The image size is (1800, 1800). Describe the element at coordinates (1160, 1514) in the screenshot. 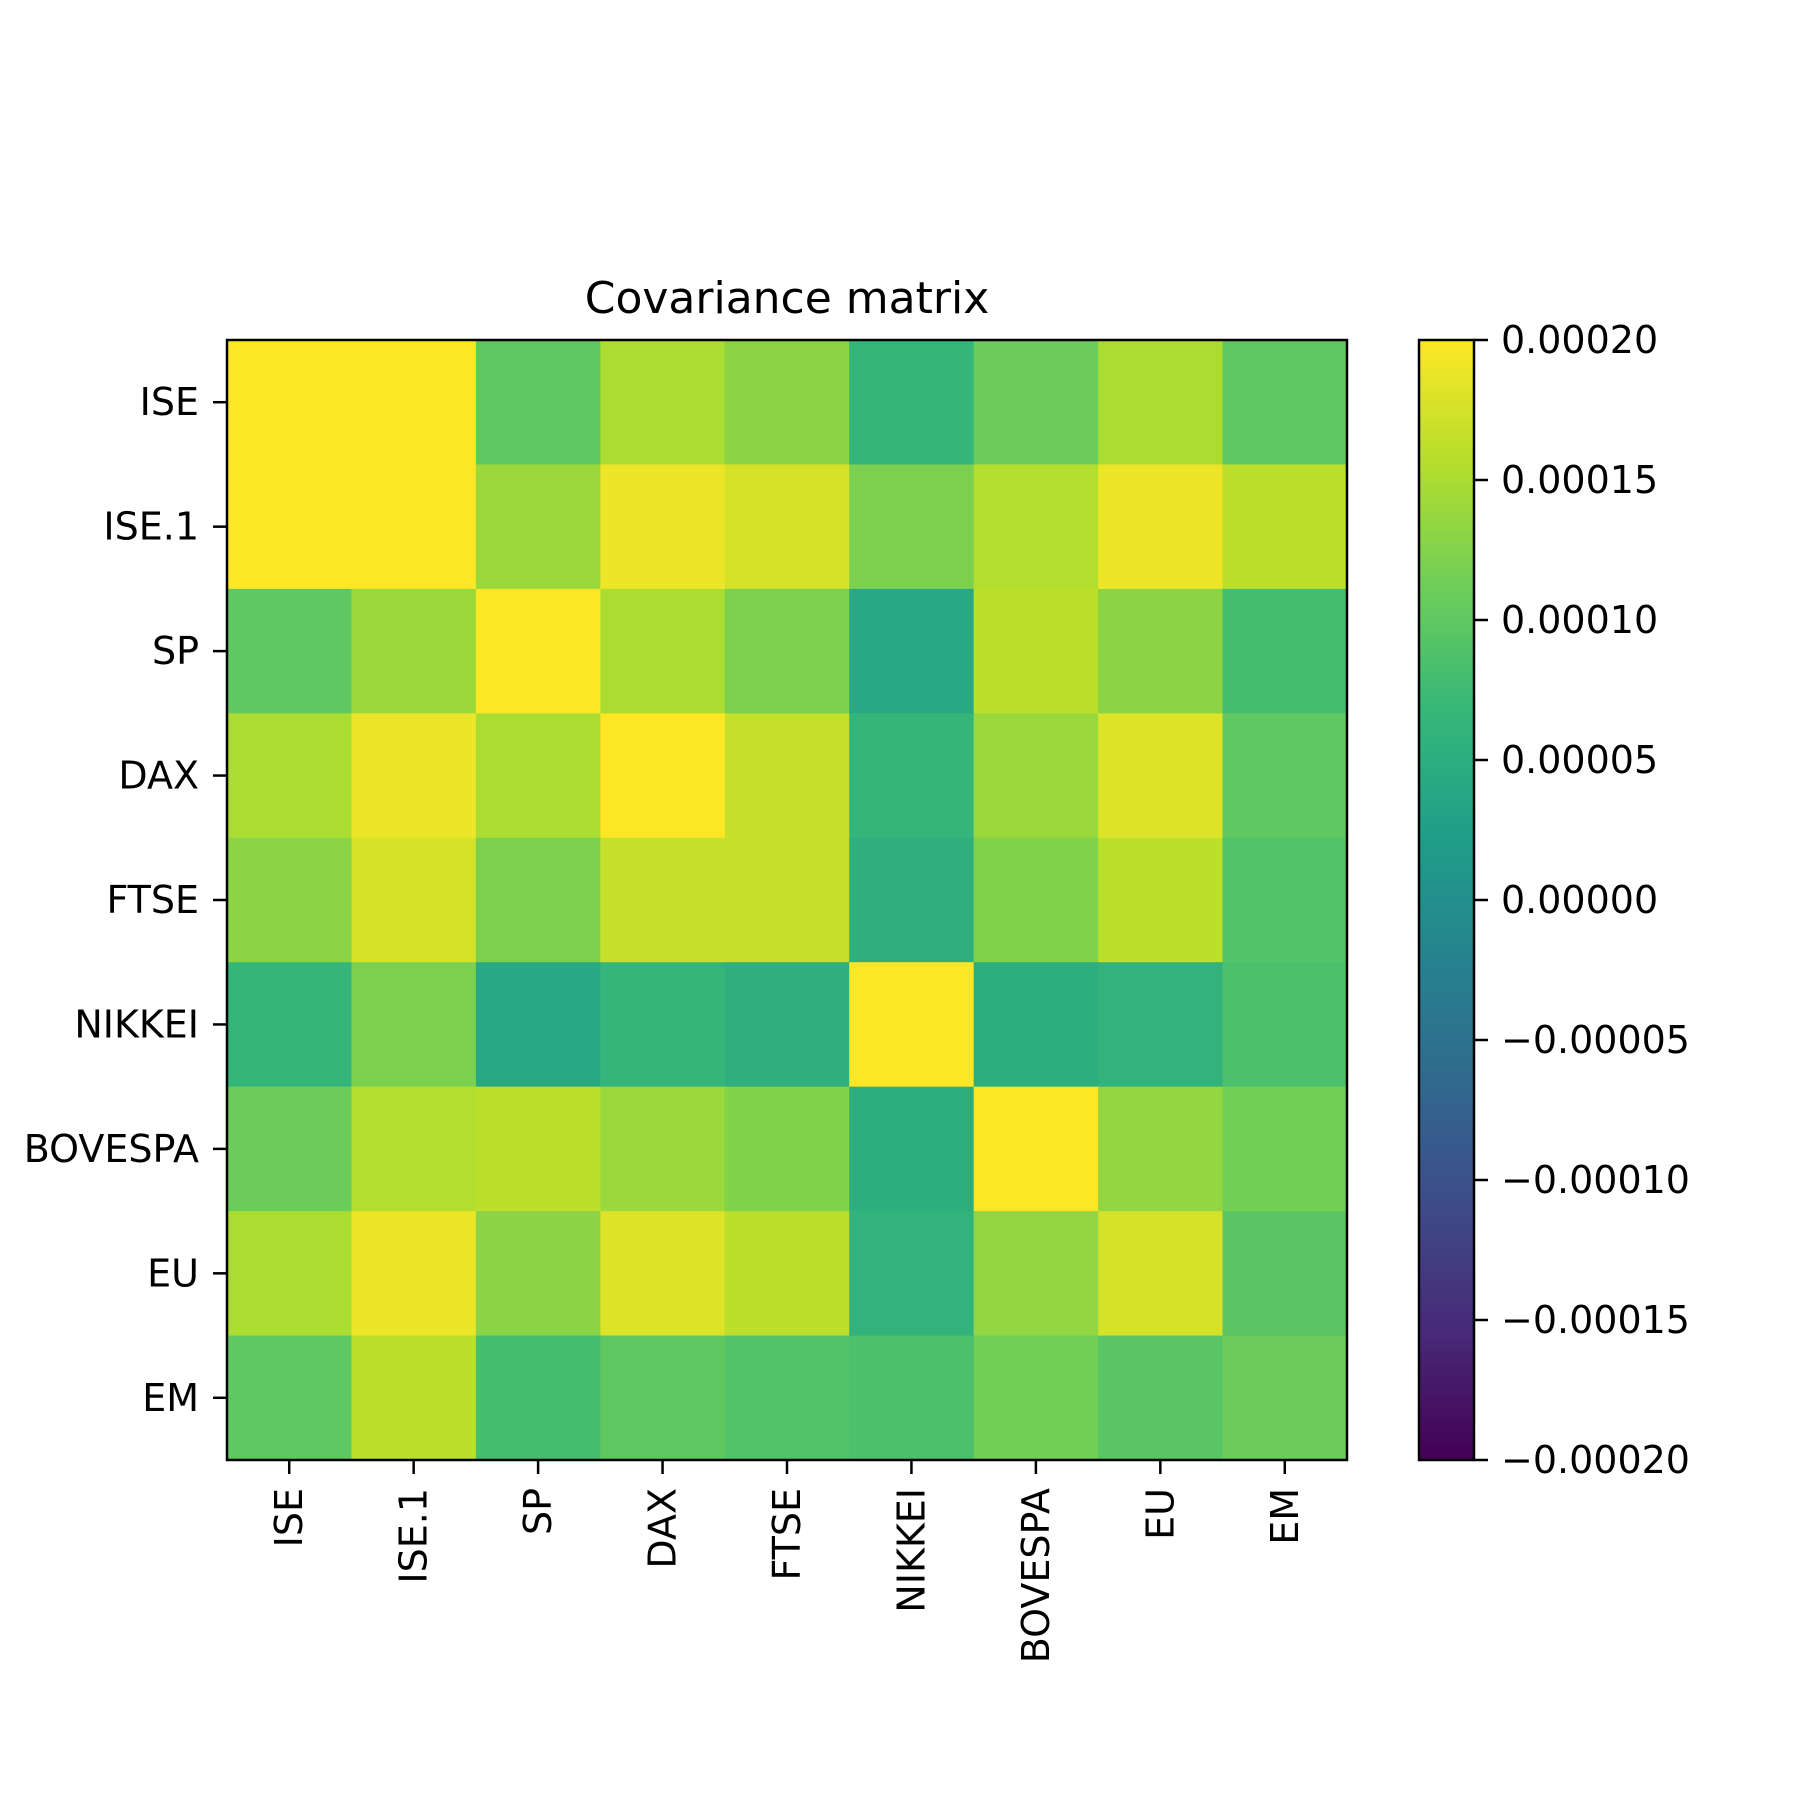

I see `x-tick-label: EU` at that location.